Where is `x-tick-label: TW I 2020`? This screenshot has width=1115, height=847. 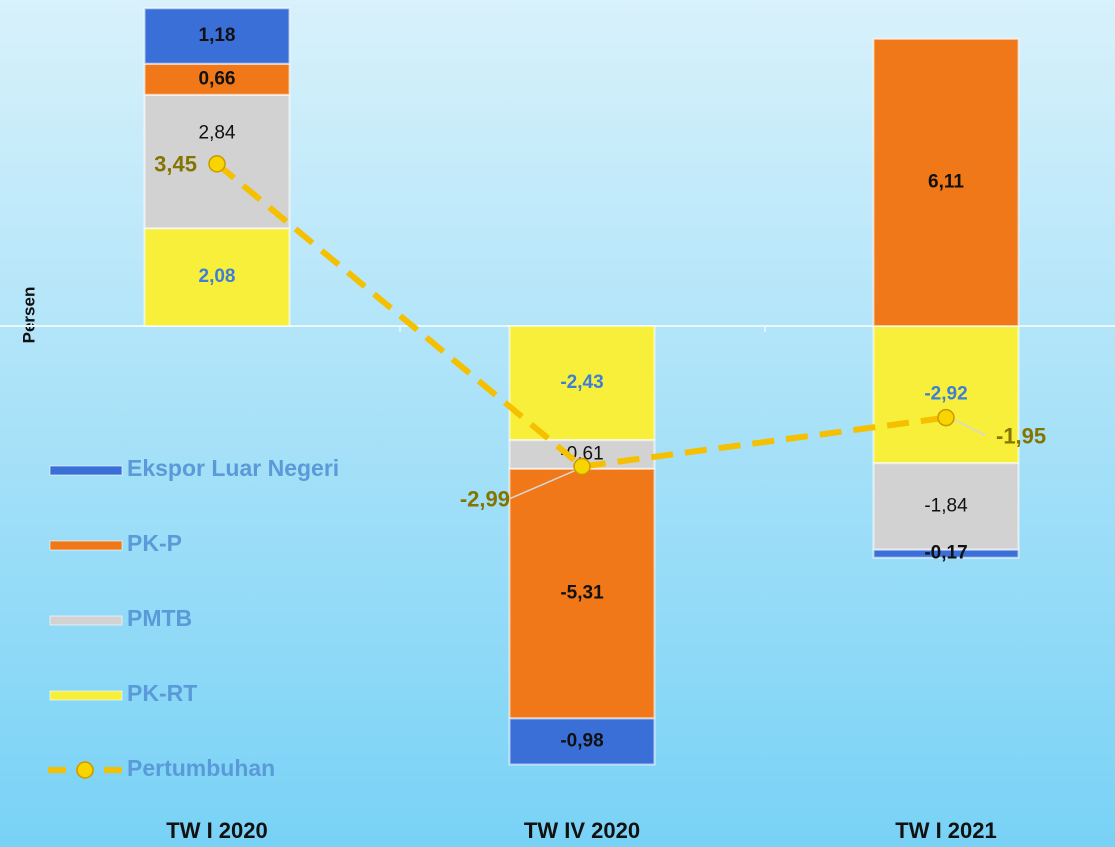 x-tick-label: TW I 2020 is located at coordinates (216, 830).